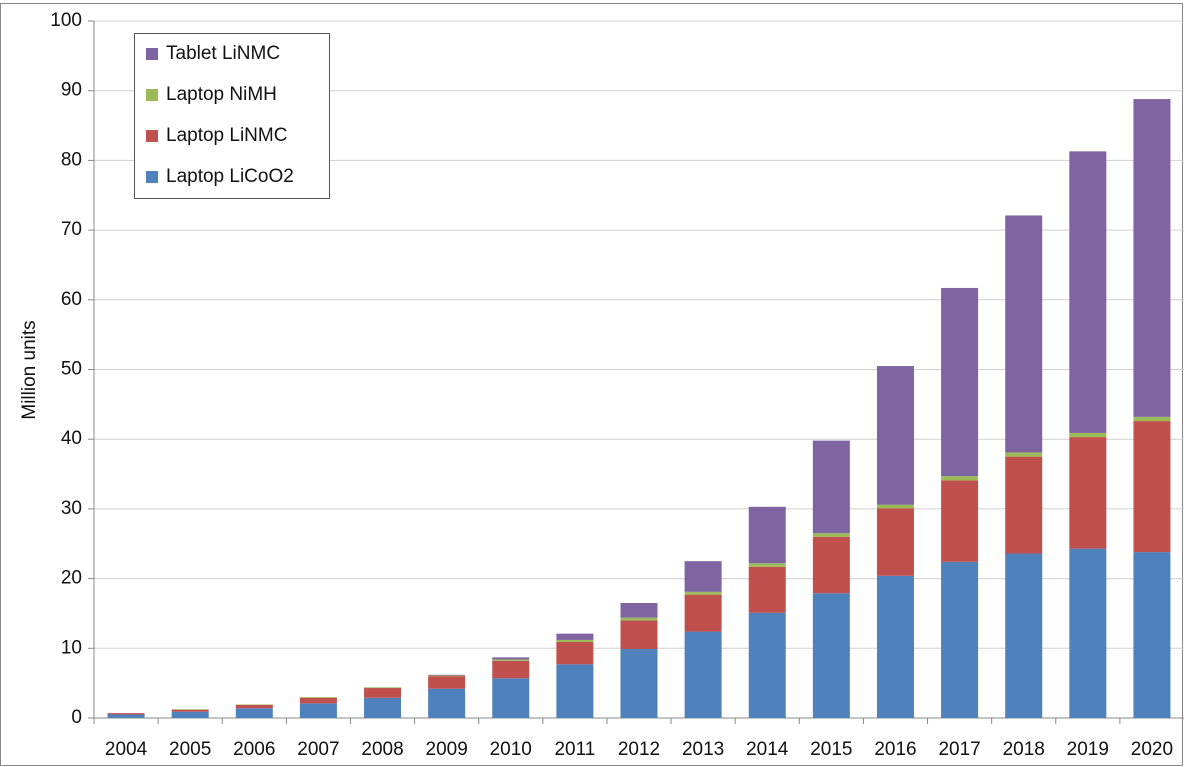  What do you see at coordinates (1152, 749) in the screenshot?
I see `x-tick-label: 2020` at bounding box center [1152, 749].